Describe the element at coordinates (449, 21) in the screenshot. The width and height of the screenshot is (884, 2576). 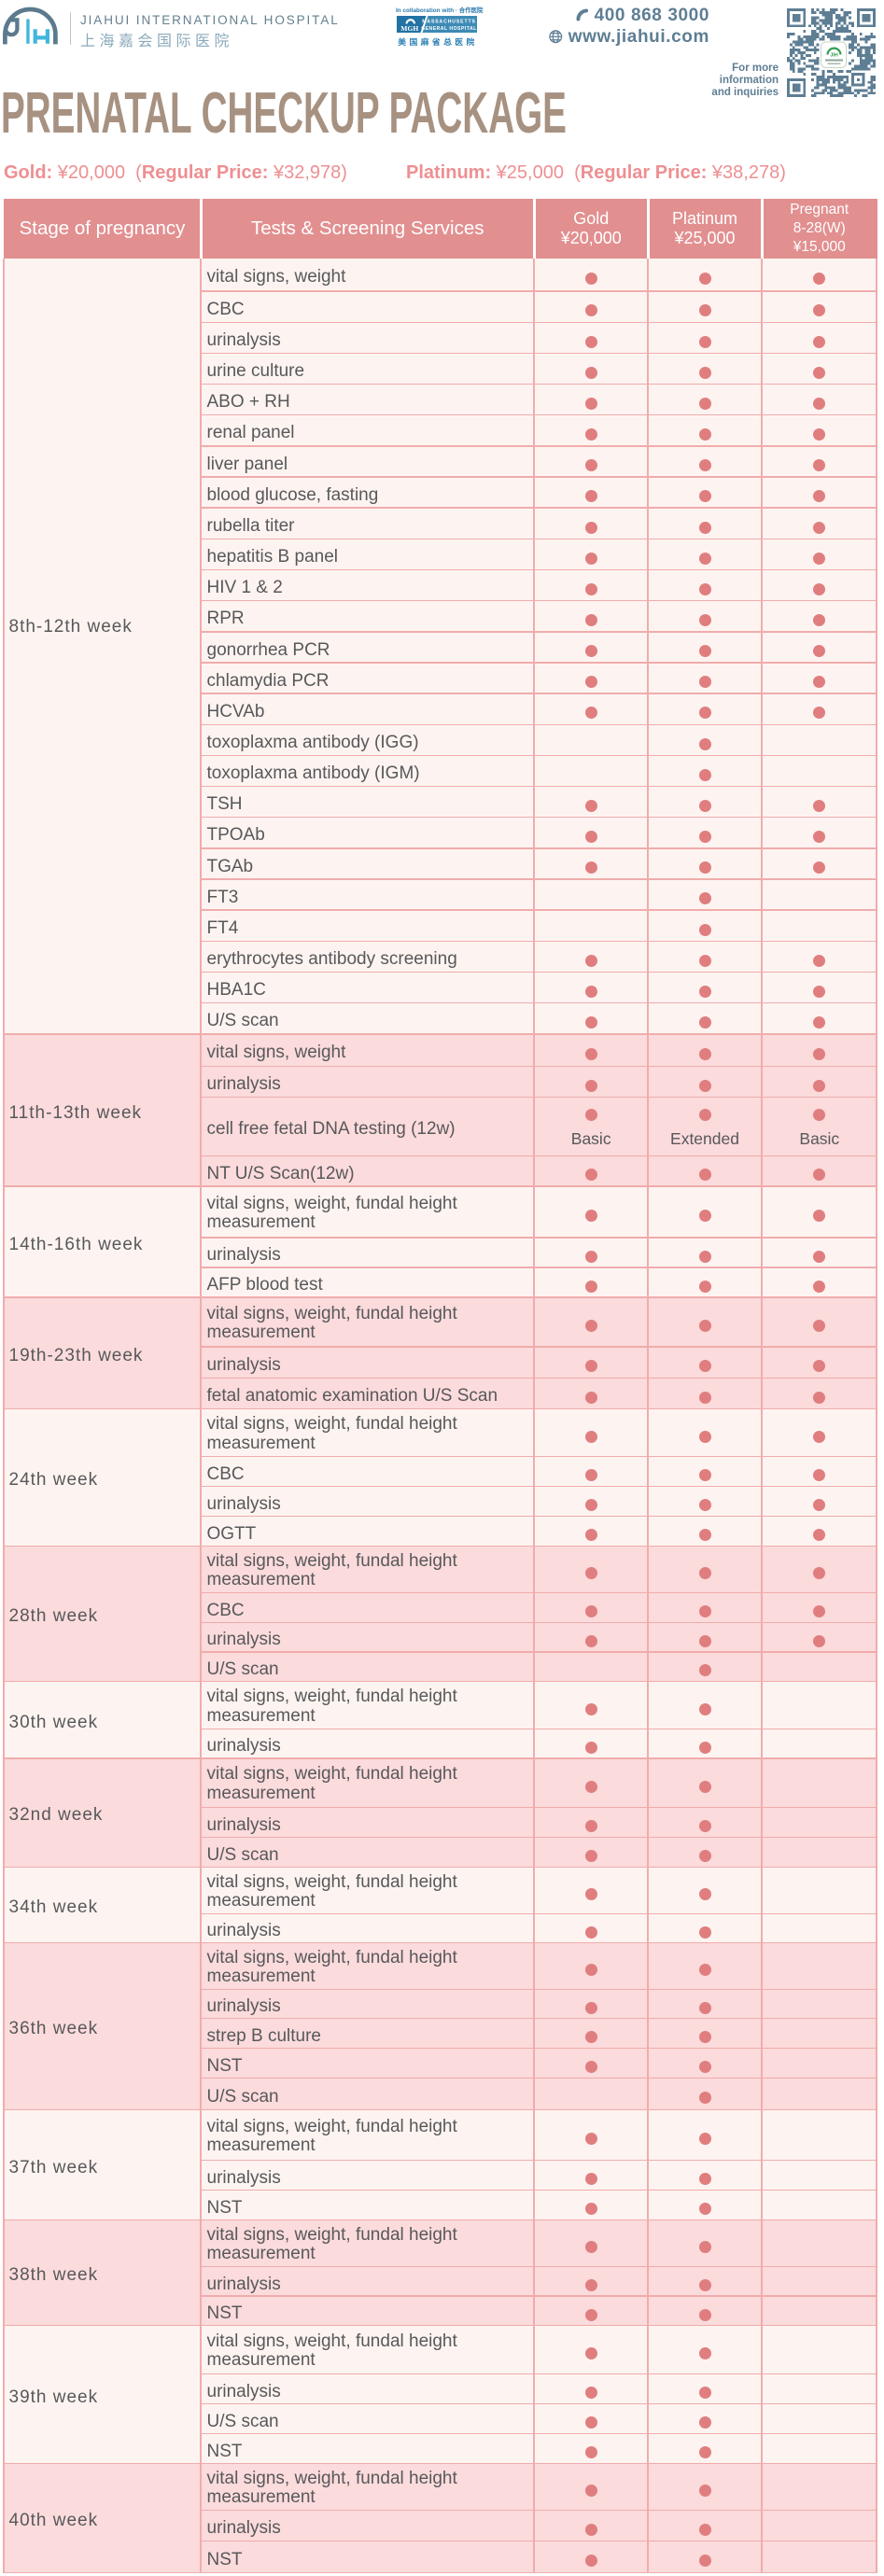
I see `svg-text: MASSACHUSETTS` at that location.